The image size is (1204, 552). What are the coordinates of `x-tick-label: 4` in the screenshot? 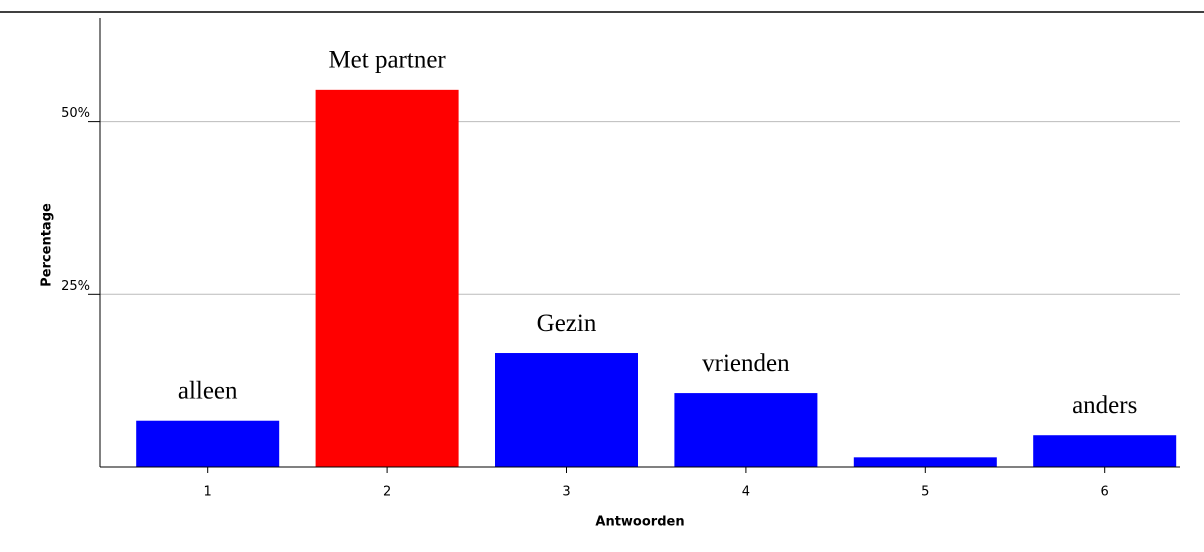 It's located at (746, 492).